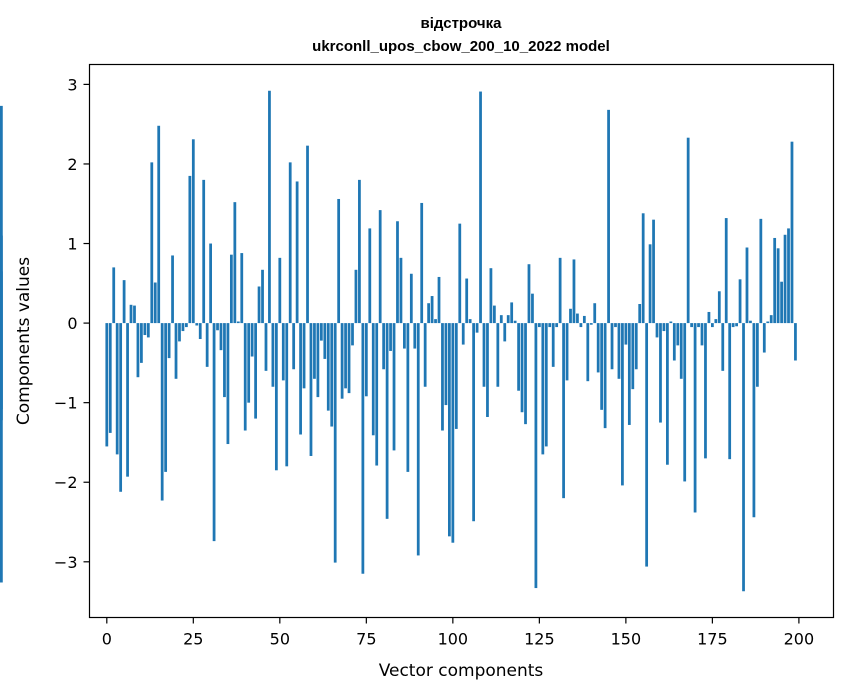  I want to click on y-tick-label: 0, so click(72, 323).